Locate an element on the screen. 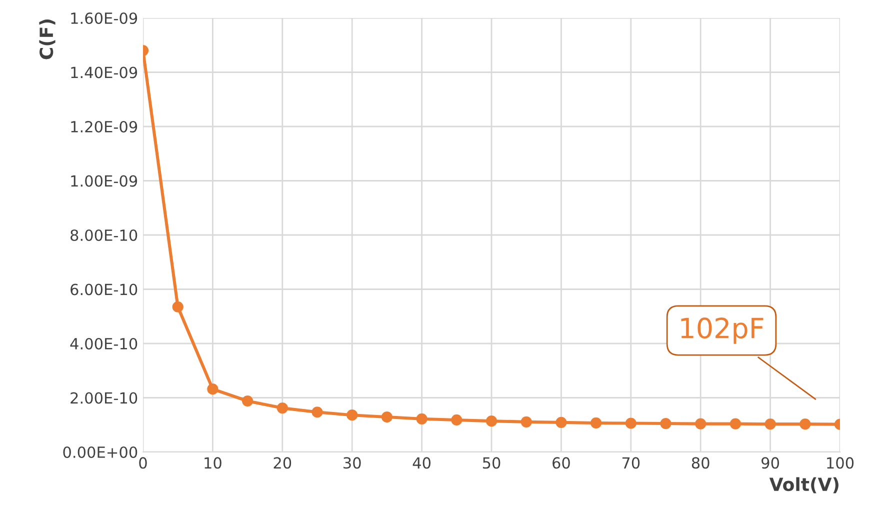 This screenshot has width=881, height=529. x-tick-label: 100 is located at coordinates (840, 463).